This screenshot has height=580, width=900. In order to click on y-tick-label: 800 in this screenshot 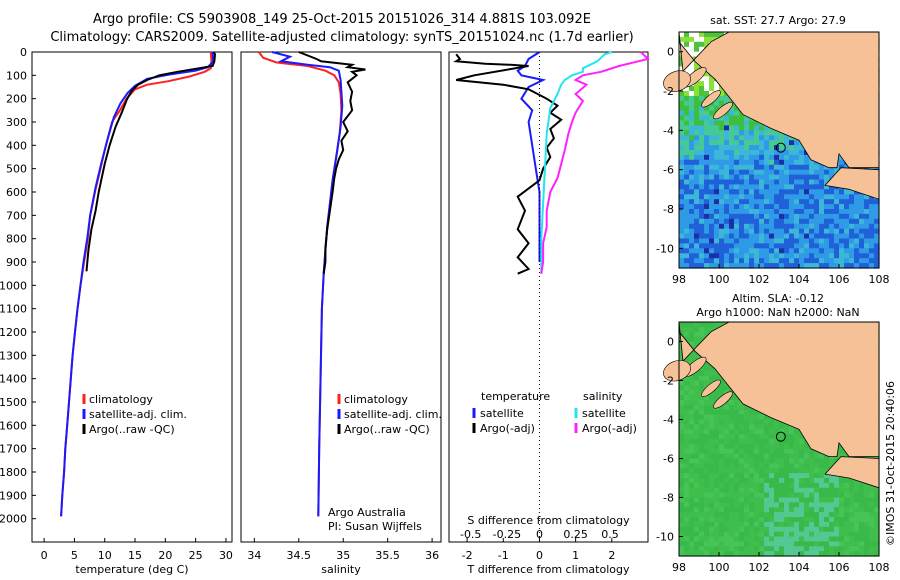, I will do `click(16, 239)`.